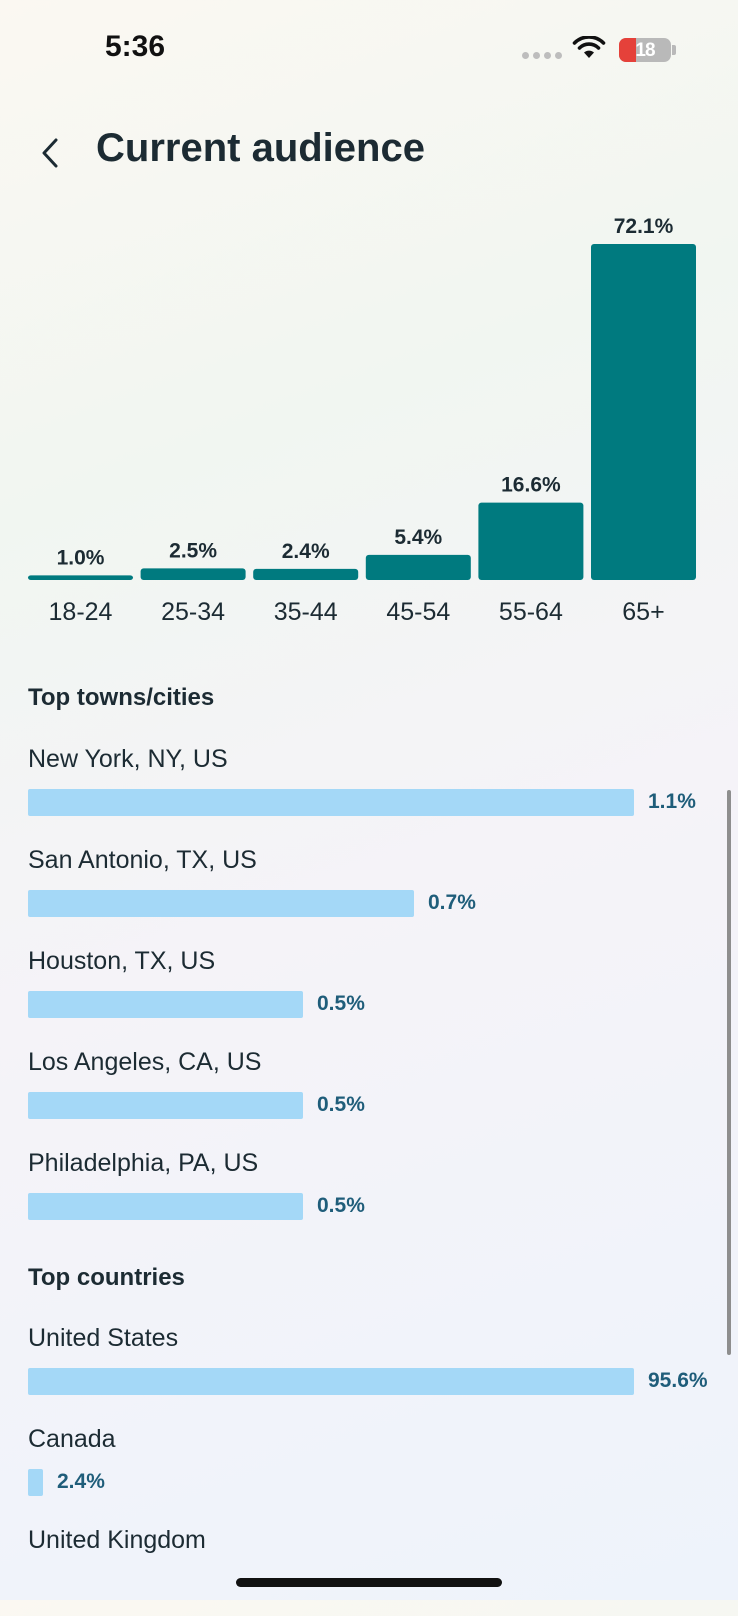 This screenshot has width=738, height=1616. Describe the element at coordinates (373, 1093) in the screenshot. I see `city-row: Los Angeles, CA, US 0.5%` at that location.